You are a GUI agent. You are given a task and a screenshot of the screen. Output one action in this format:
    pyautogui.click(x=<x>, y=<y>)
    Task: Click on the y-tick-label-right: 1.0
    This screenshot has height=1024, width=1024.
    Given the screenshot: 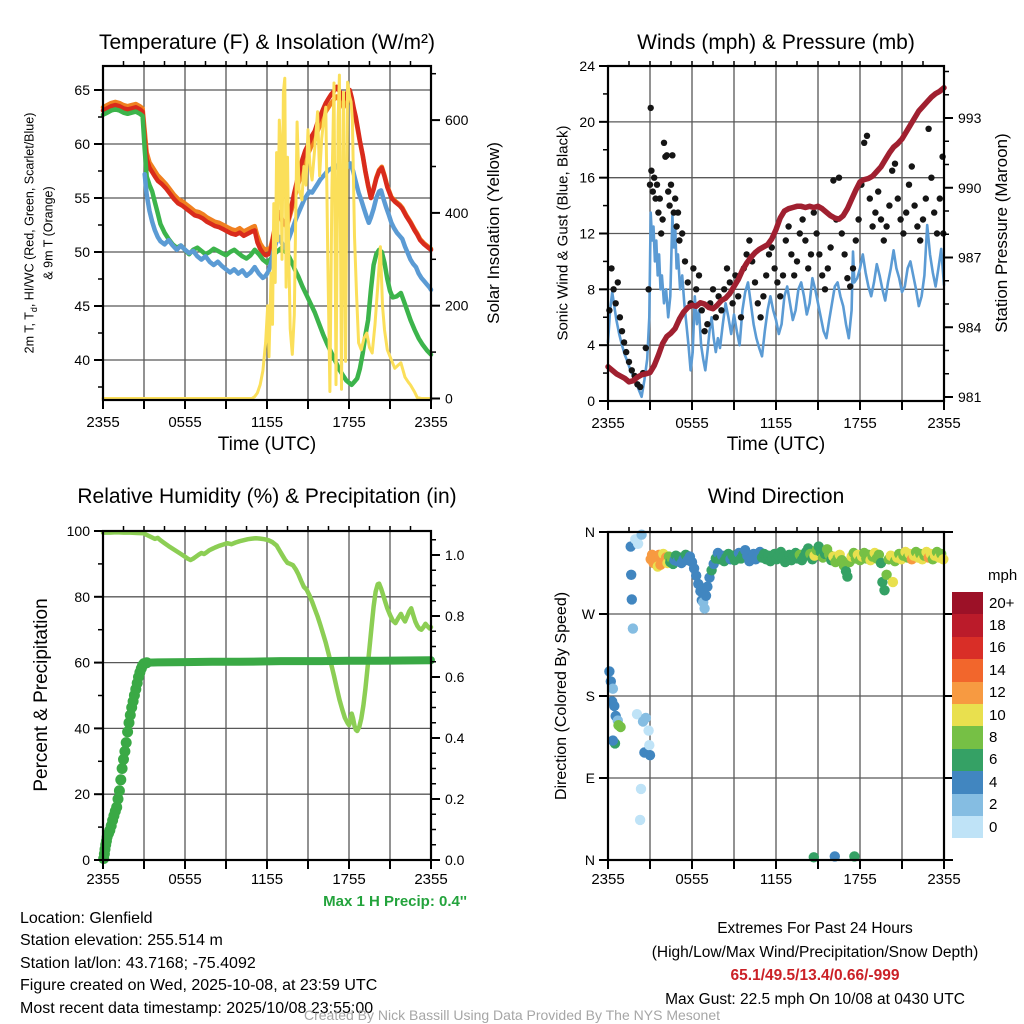 What is the action you would take?
    pyautogui.click(x=455, y=555)
    